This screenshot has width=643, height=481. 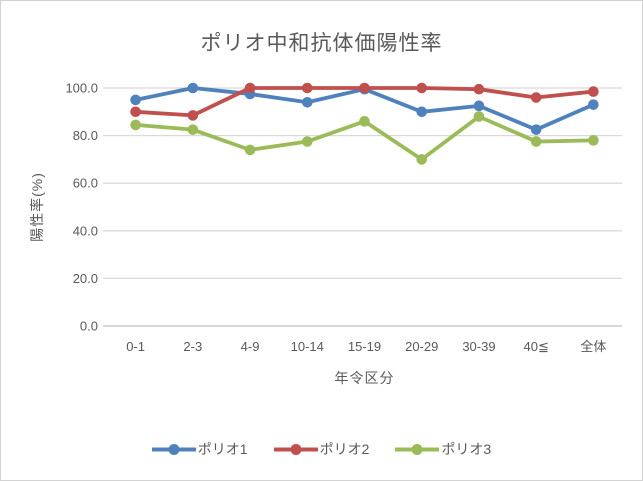 I want to click on x-tick-label: 2-3, so click(x=192, y=346).